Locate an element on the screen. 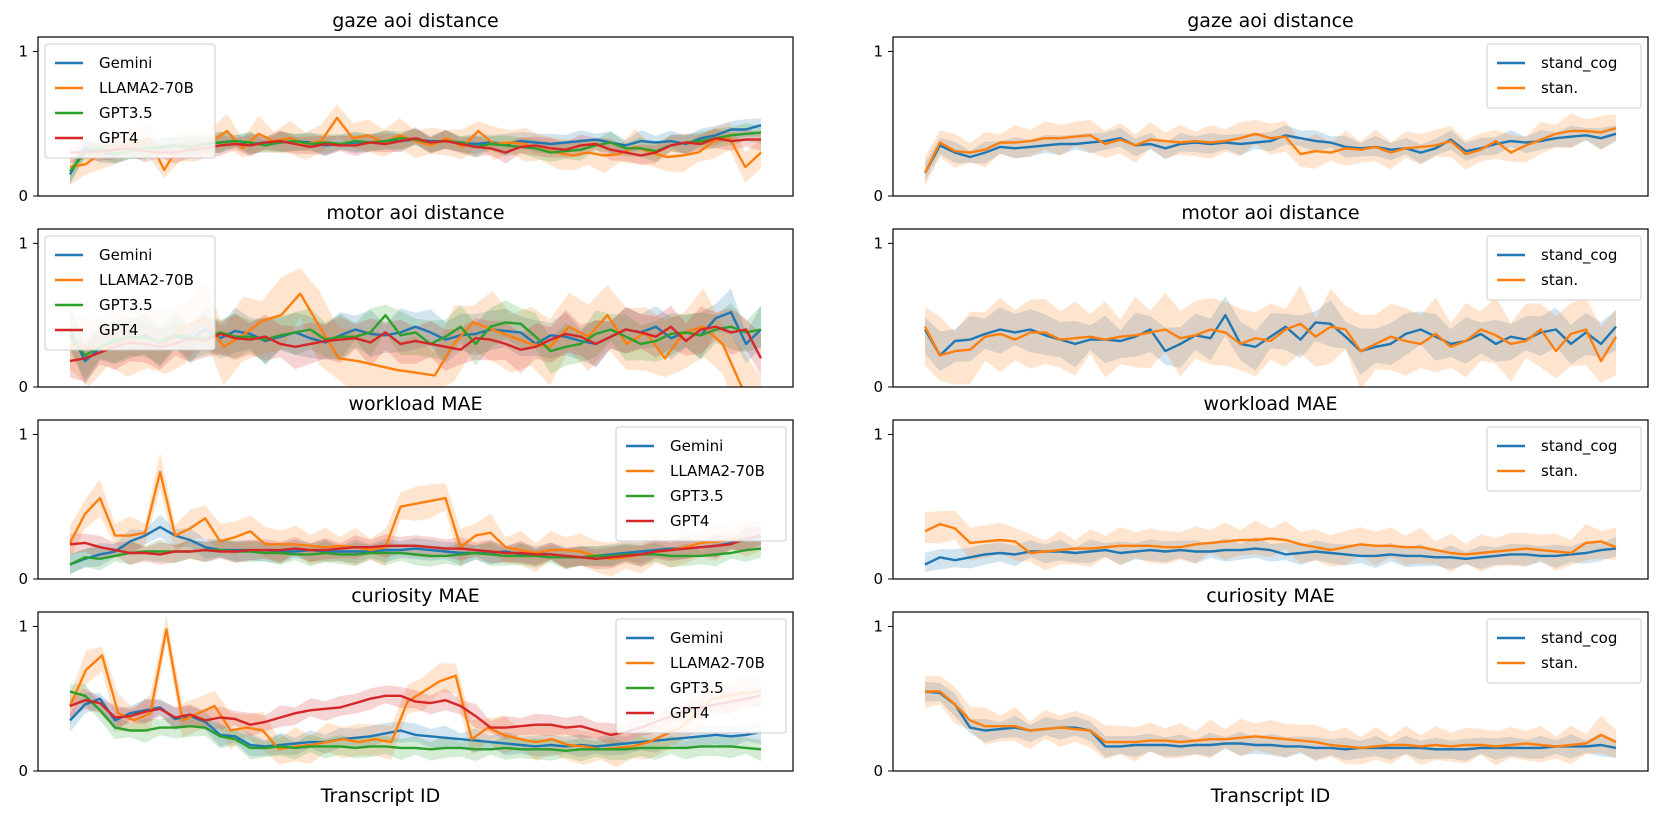  subplot-5: workload MAE 0 1 Gemini LLAMA2-70B GPT3.5 GPT4 is located at coordinates (406, 490).